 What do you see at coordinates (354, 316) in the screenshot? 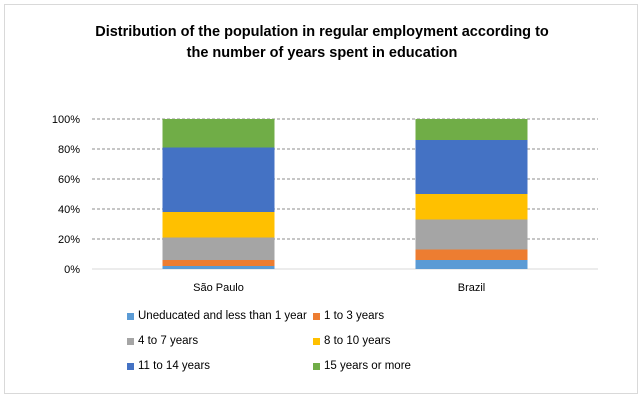
I see `legend-label: 1 to 3 years` at bounding box center [354, 316].